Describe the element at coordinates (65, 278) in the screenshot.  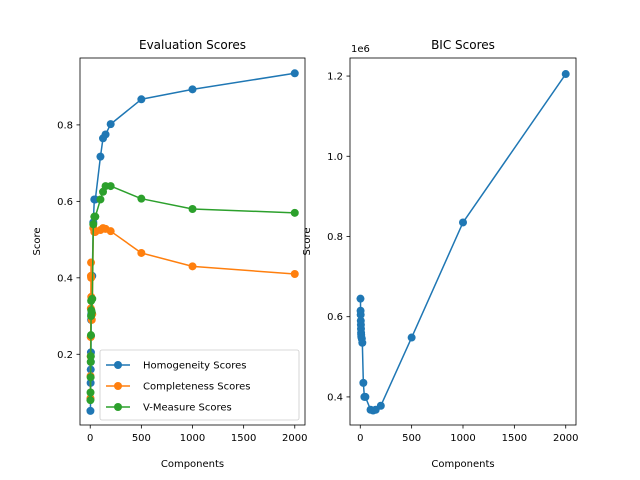
I see `evaluation-y-tick-label: 0.4` at that location.